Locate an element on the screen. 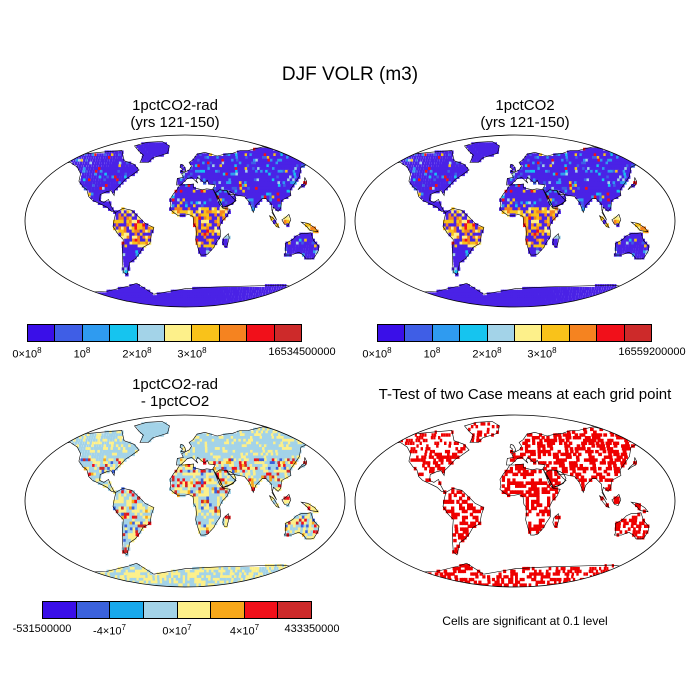 This screenshot has width=700, height=700. coastline-southAmerica is located at coordinates (463, 241).